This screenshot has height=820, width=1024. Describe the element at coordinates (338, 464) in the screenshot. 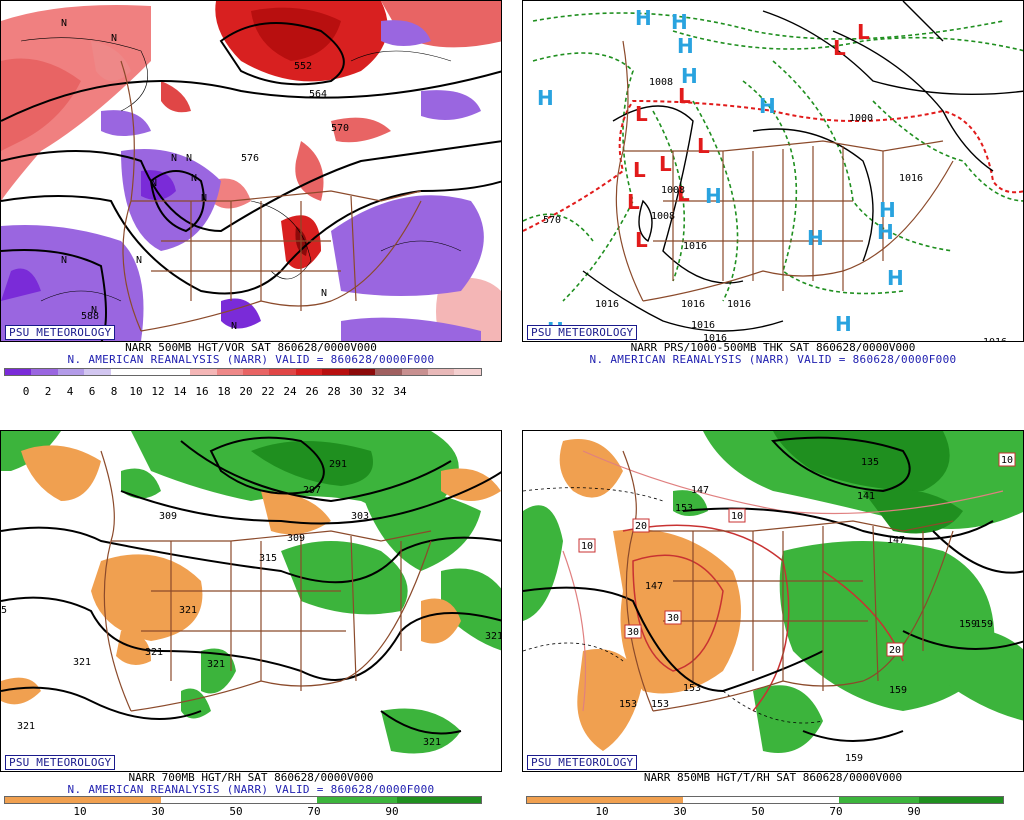

I see `height-contour-label: 291` at that location.